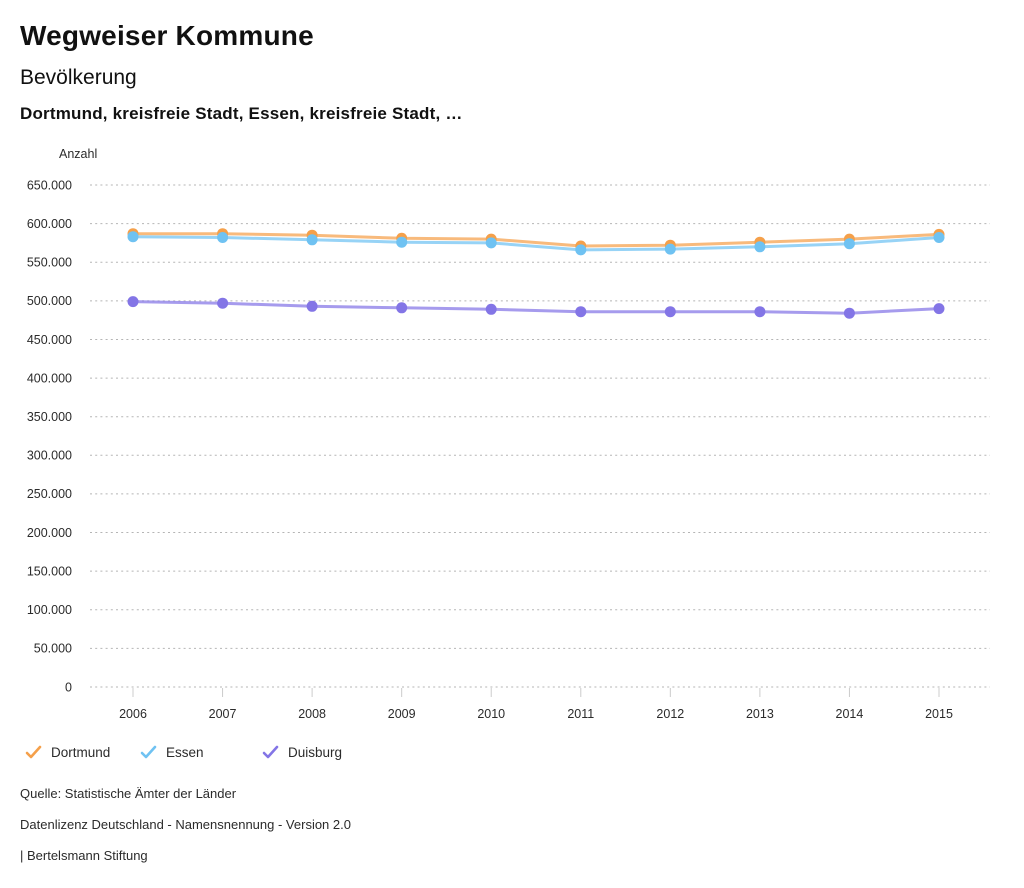 The height and width of the screenshot is (888, 1024). I want to click on page-title: Wegweiser Kommune, so click(167, 35).